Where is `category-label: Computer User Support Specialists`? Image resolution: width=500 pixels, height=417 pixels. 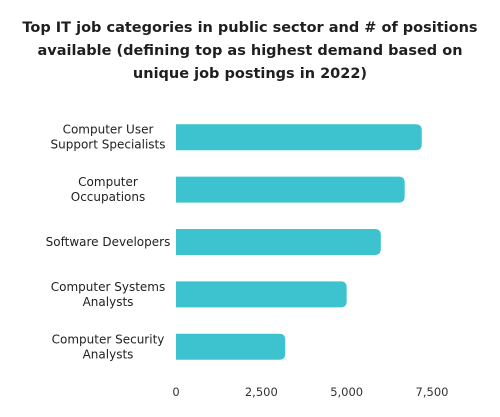
category-label: Computer User Support Specialists is located at coordinates (107, 137).